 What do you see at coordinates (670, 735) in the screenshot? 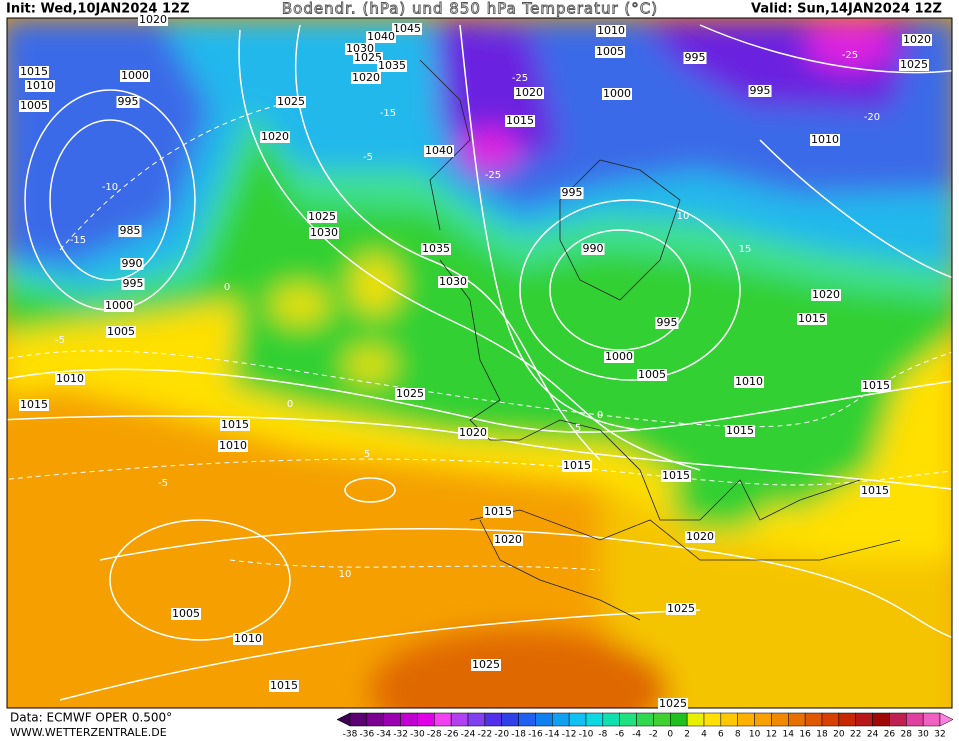
I see `scale-tick-label: 0` at bounding box center [670, 735].